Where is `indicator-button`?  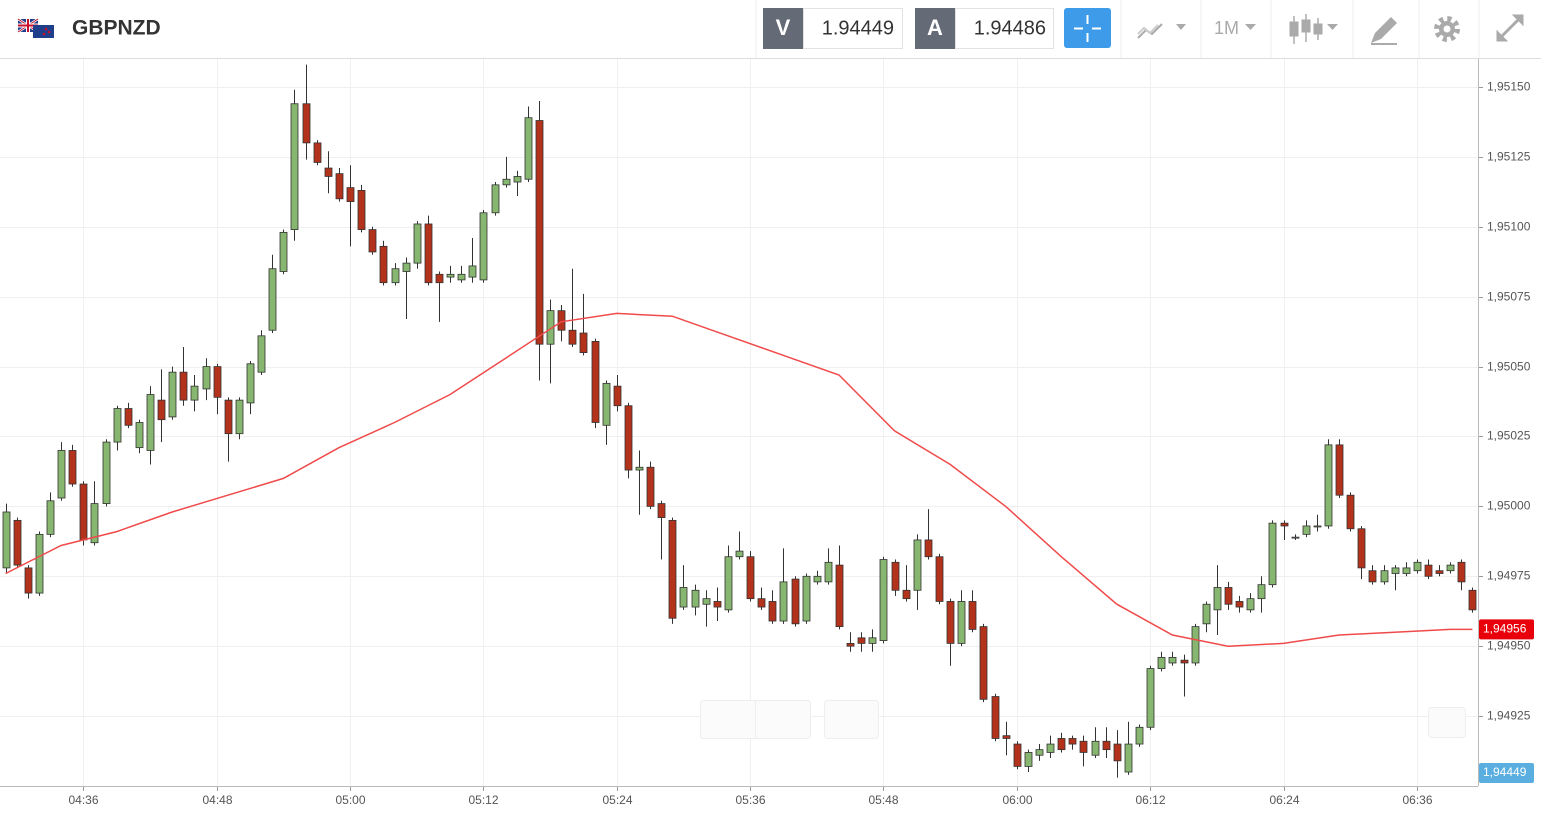 indicator-button is located at coordinates (1161, 31).